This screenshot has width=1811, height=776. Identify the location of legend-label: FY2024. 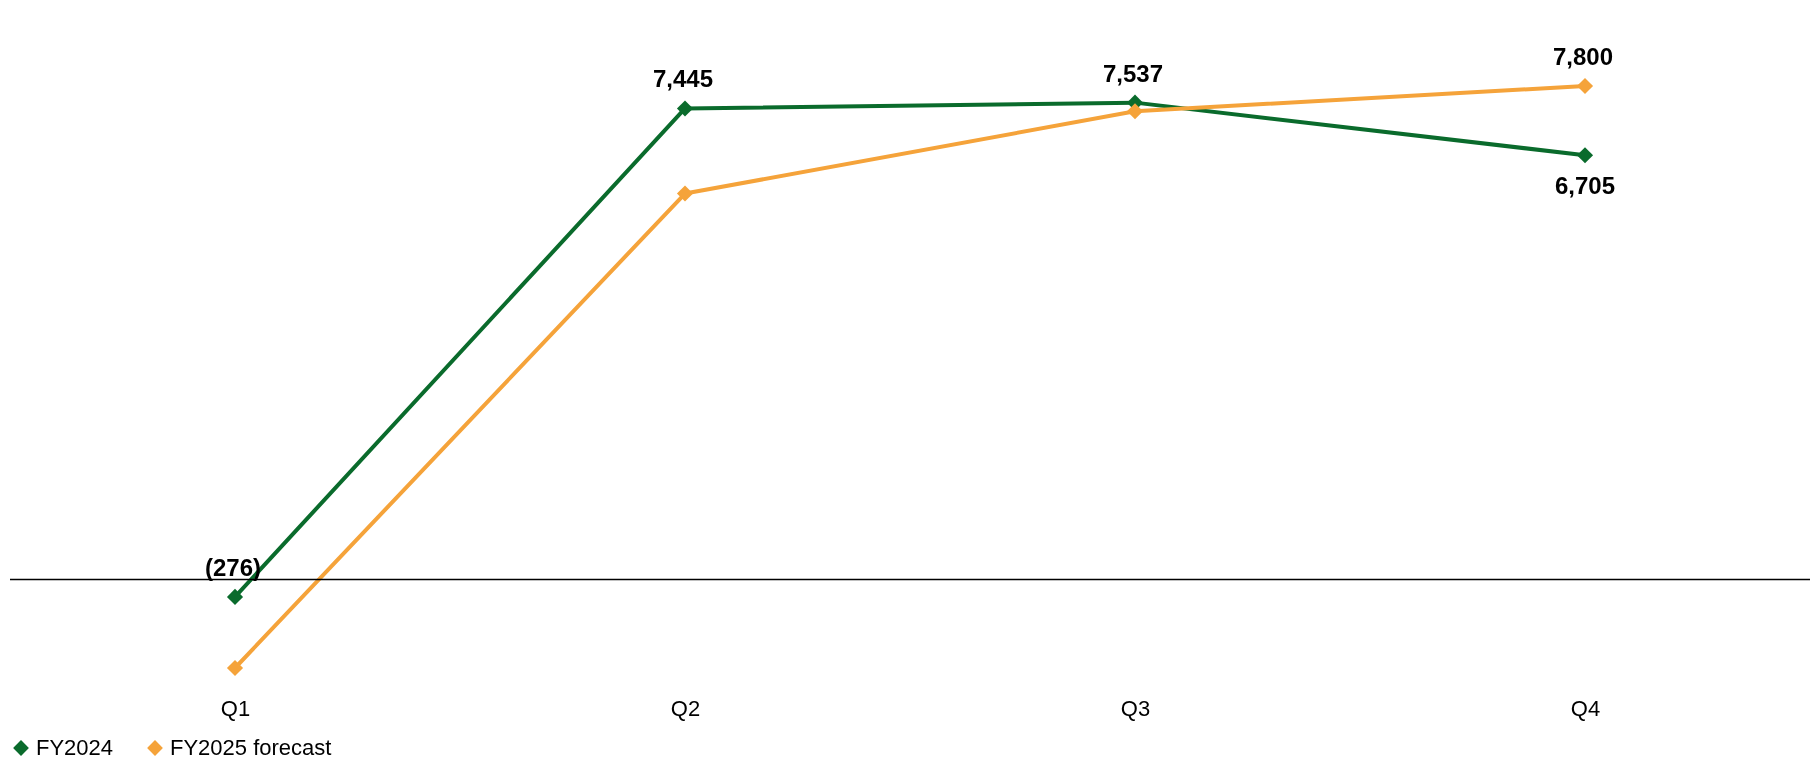
(75, 747).